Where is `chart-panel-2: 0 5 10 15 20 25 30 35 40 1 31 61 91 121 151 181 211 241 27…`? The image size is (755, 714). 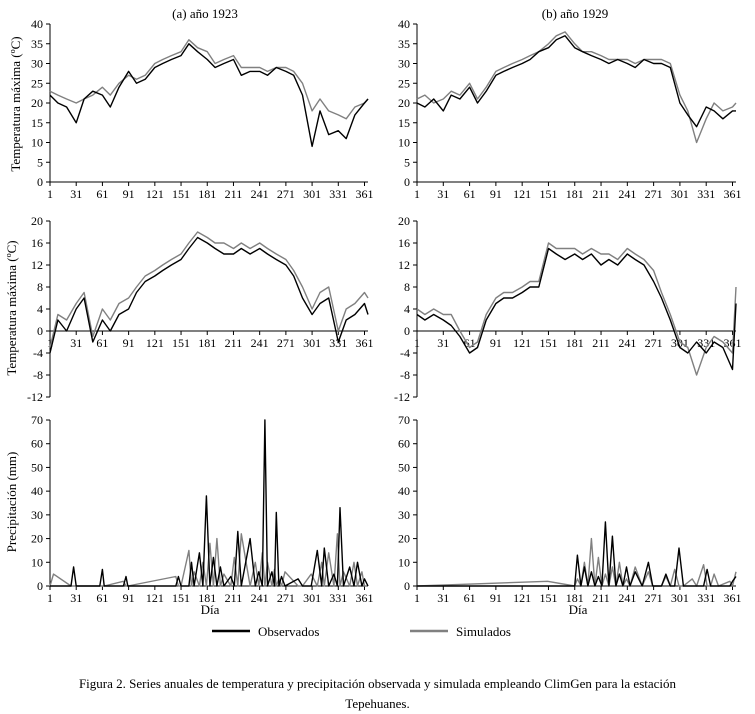 chart-panel-2: 0 5 10 15 20 25 30 35 40 1 31 61 91 121 151 181 211 241 27… is located at coordinates (569, 109).